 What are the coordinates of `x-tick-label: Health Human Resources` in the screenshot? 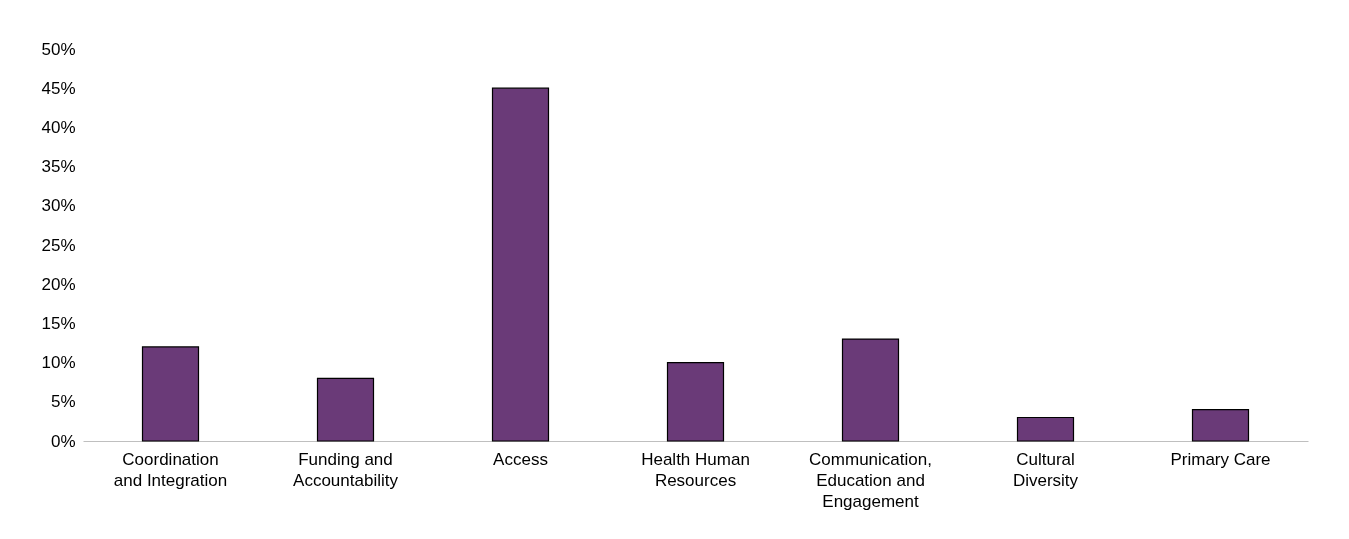 It's located at (695, 469).